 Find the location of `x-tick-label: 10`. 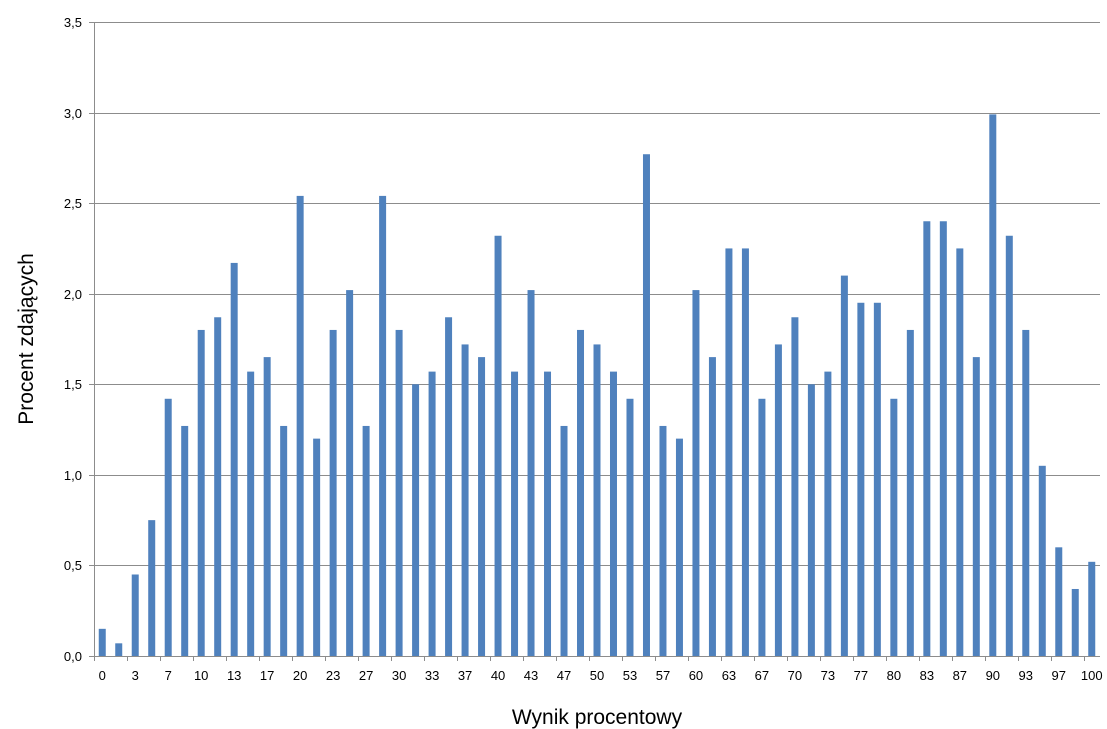

x-tick-label: 10 is located at coordinates (201, 675).